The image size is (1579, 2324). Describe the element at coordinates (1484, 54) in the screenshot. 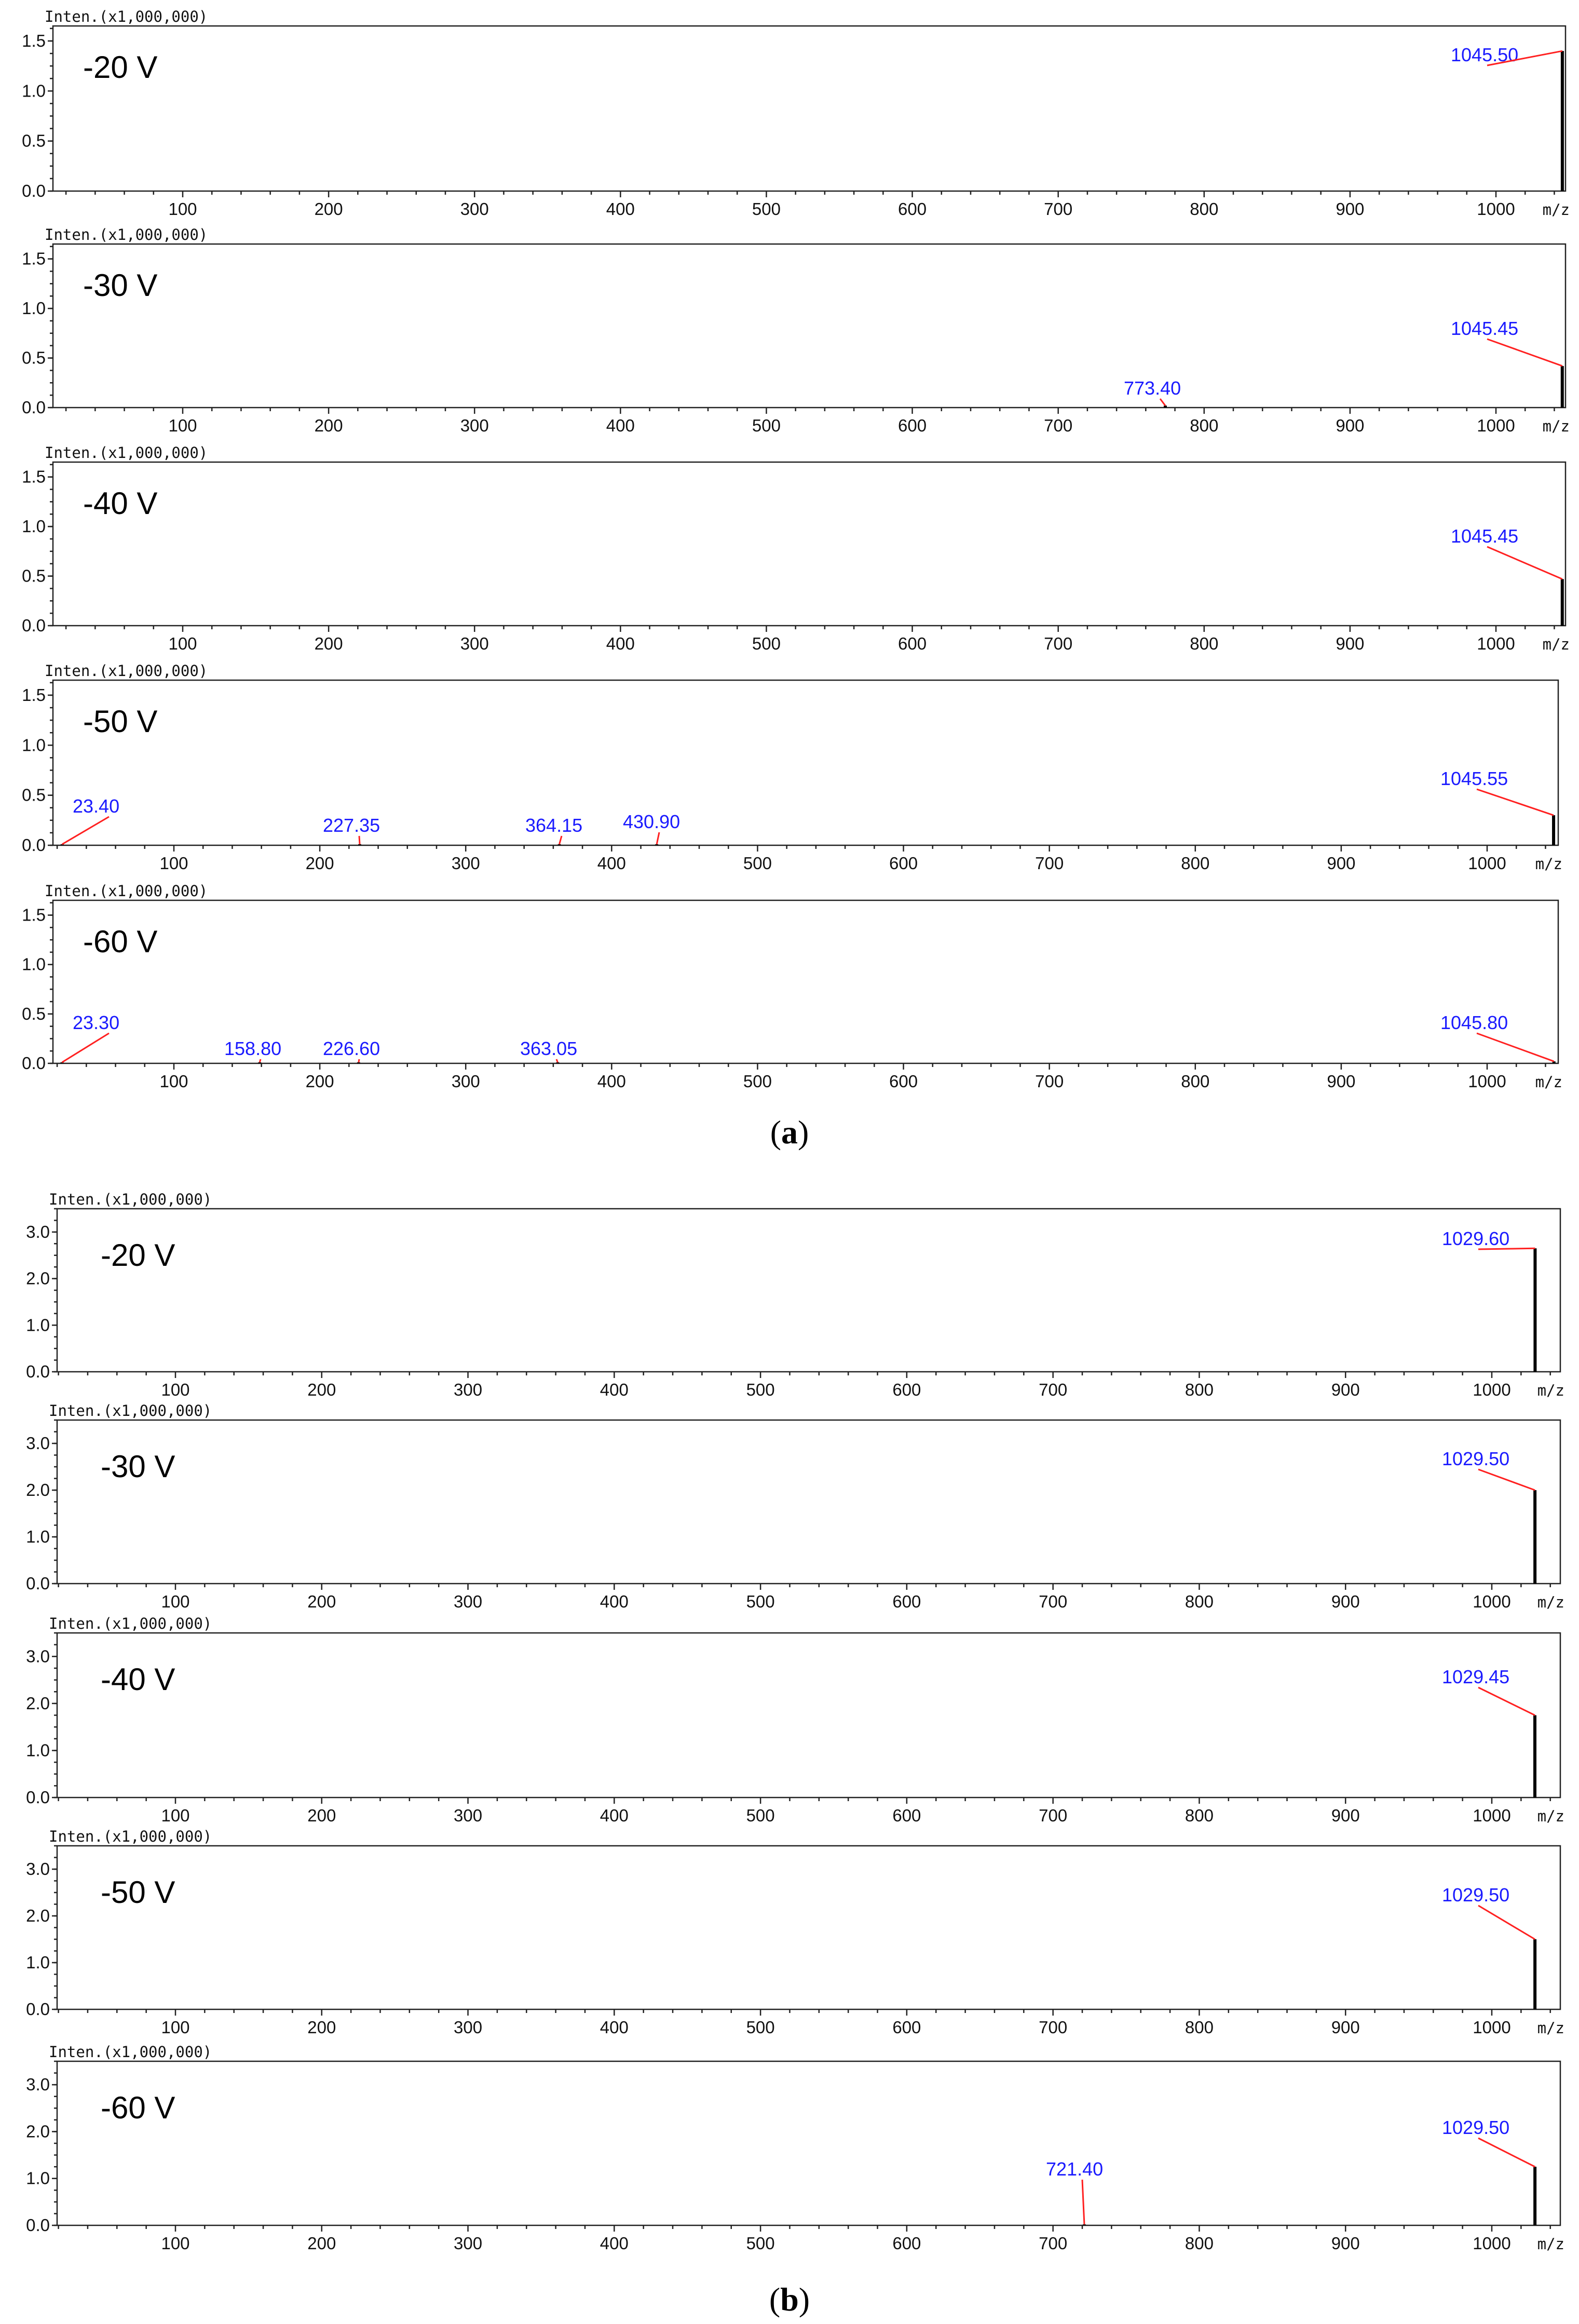

I see `peak-label: 1045.50` at that location.